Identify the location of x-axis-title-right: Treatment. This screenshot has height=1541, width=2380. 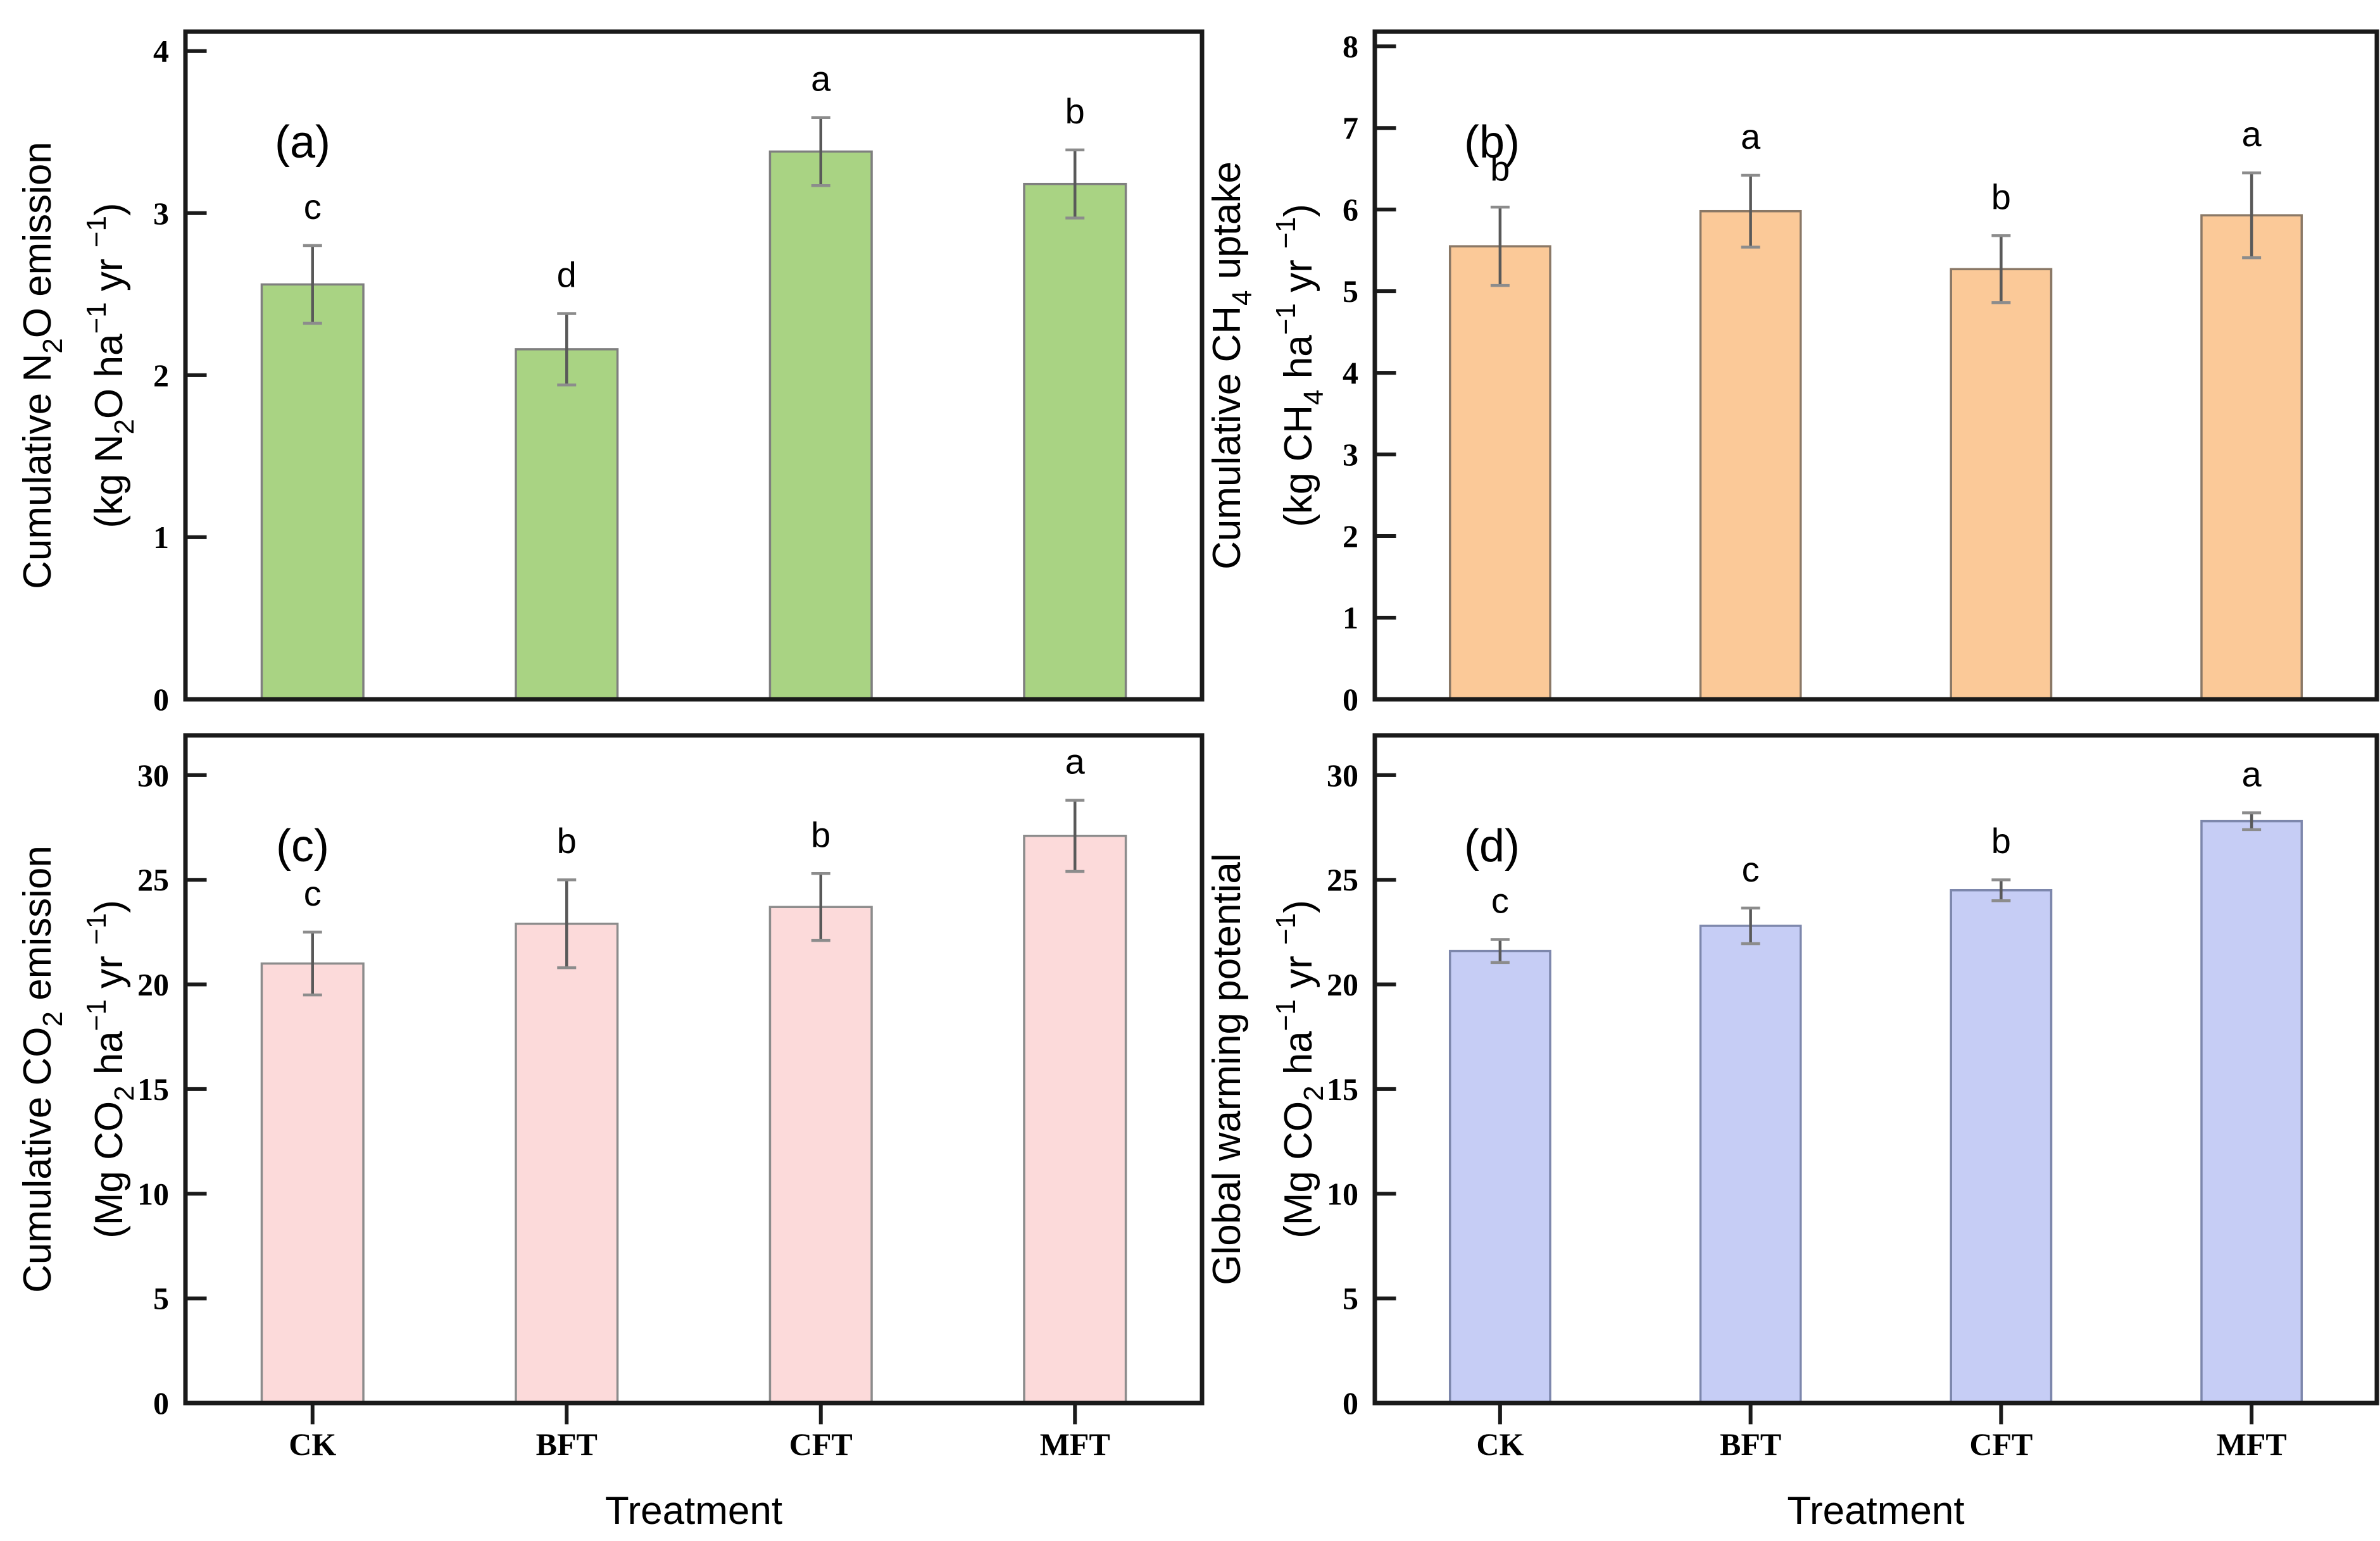
(1876, 1511).